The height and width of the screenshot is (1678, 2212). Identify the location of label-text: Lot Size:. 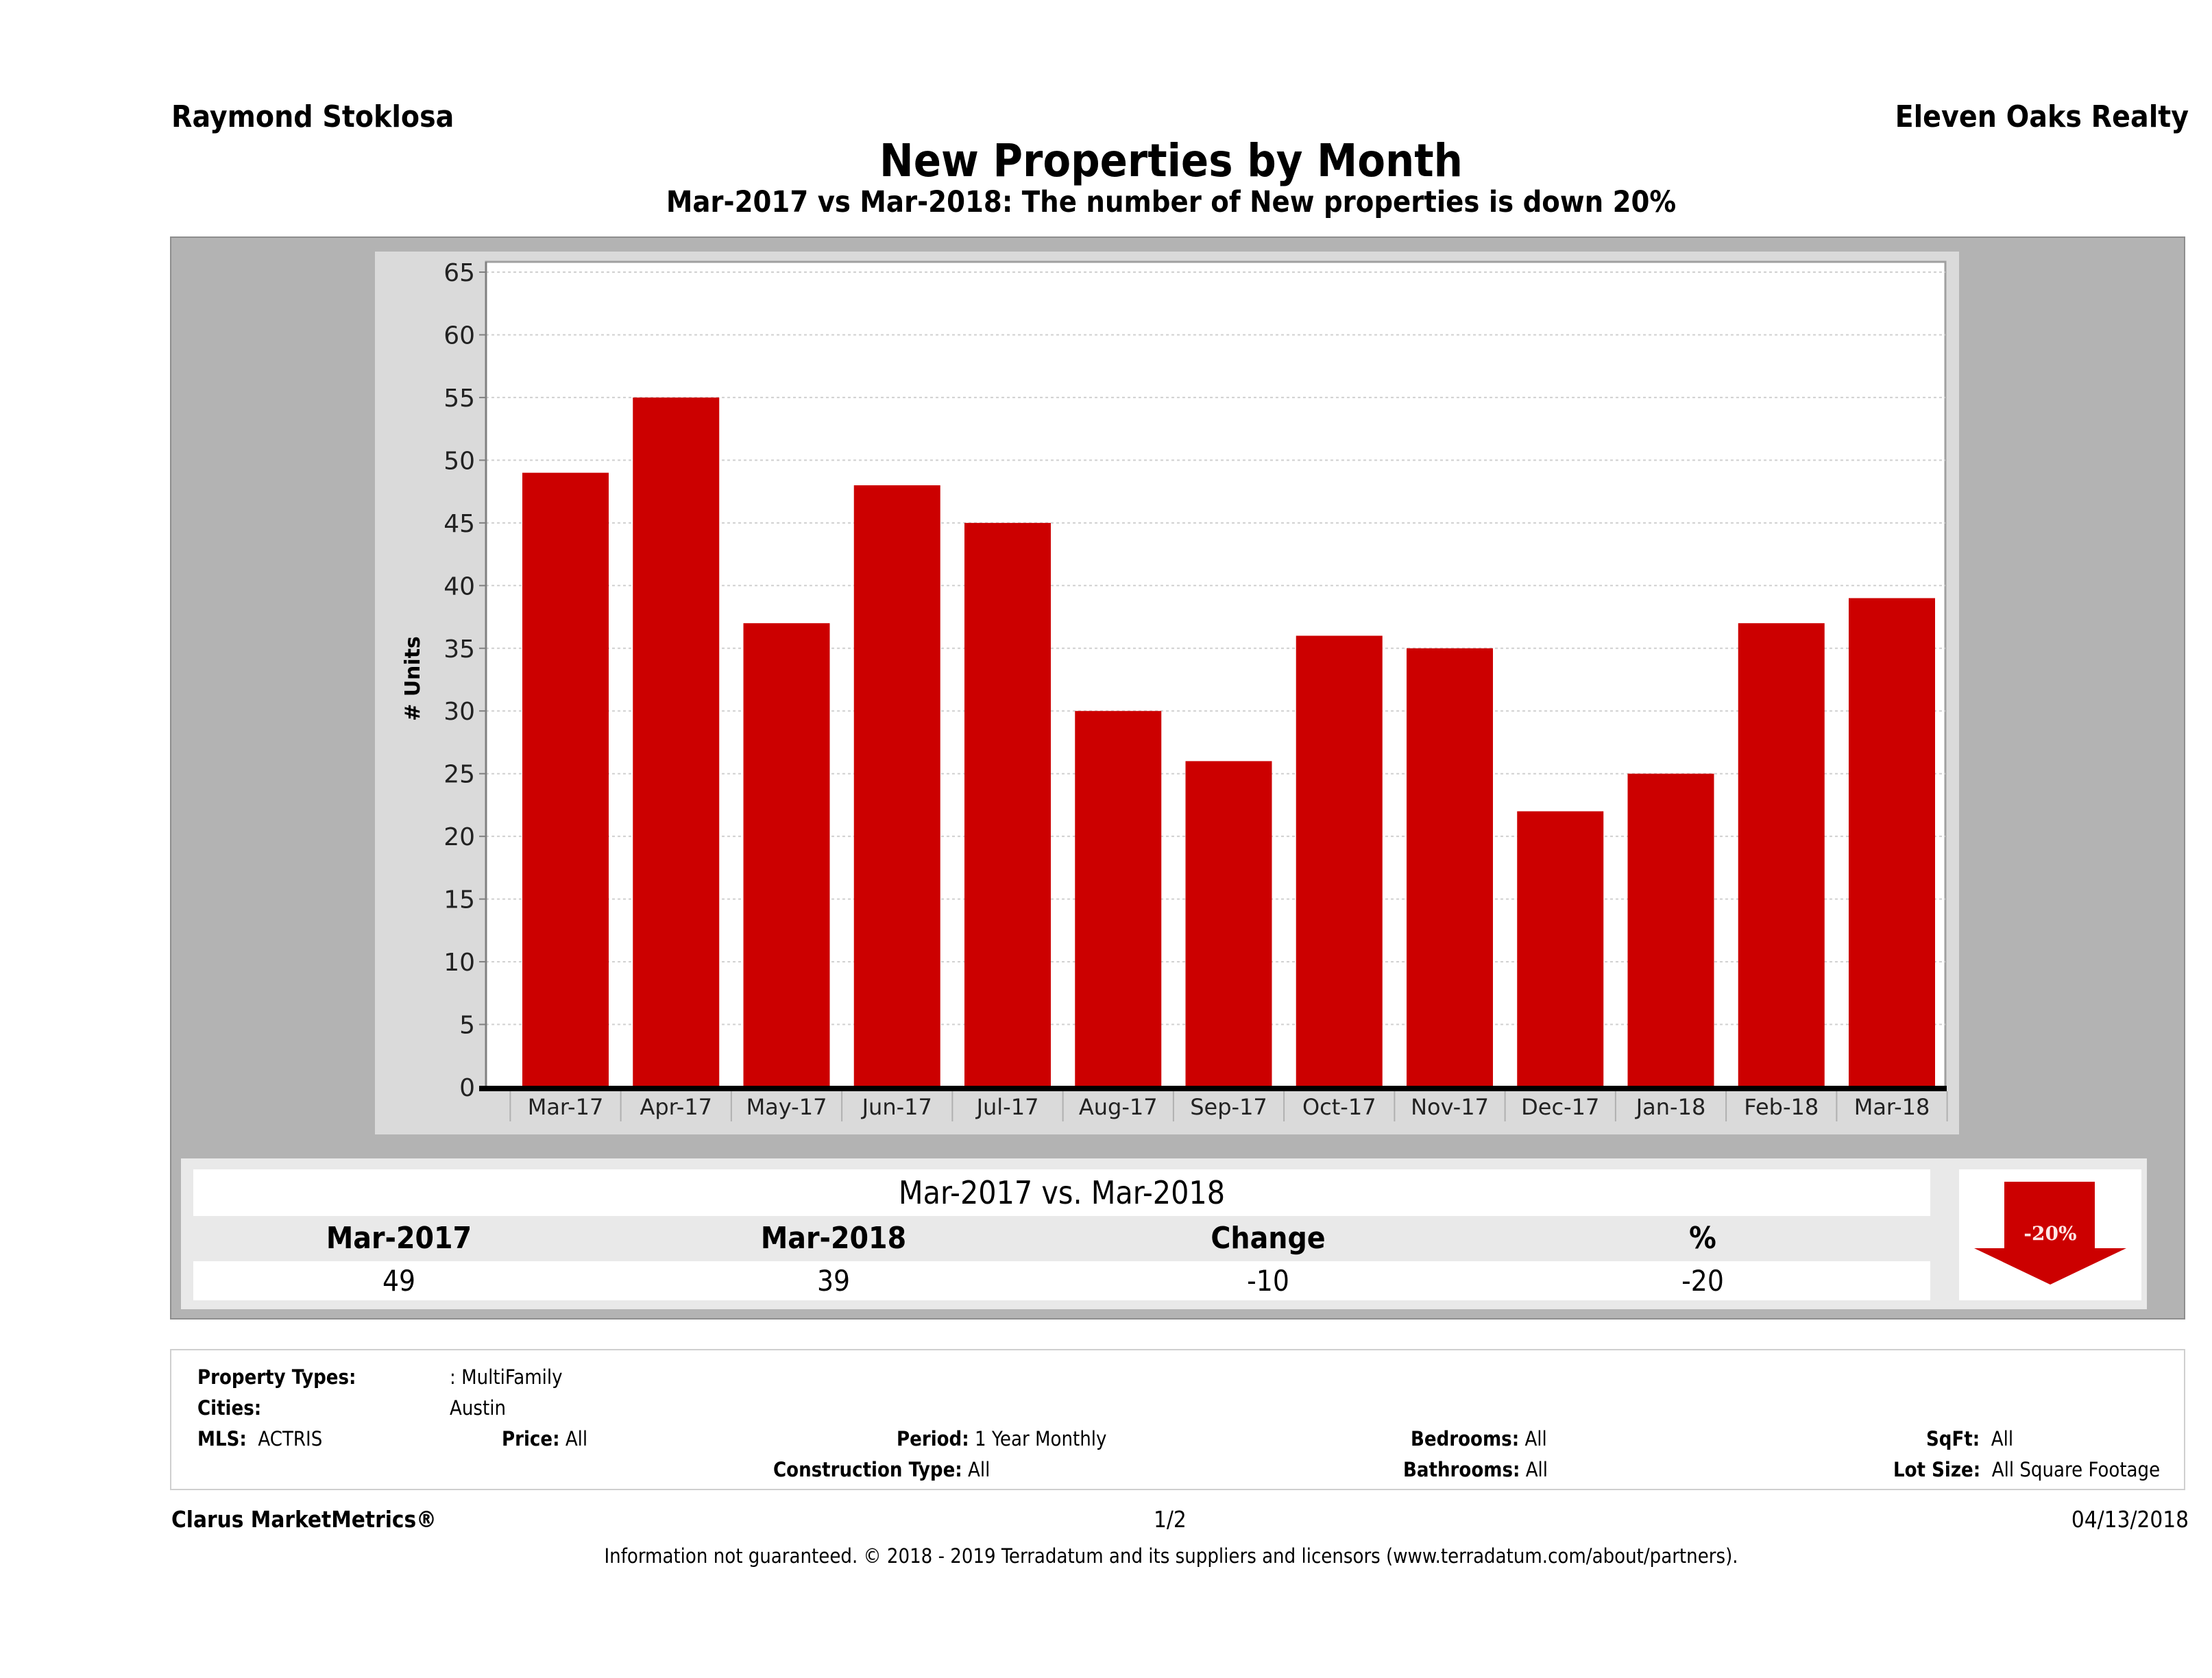
(1937, 1470).